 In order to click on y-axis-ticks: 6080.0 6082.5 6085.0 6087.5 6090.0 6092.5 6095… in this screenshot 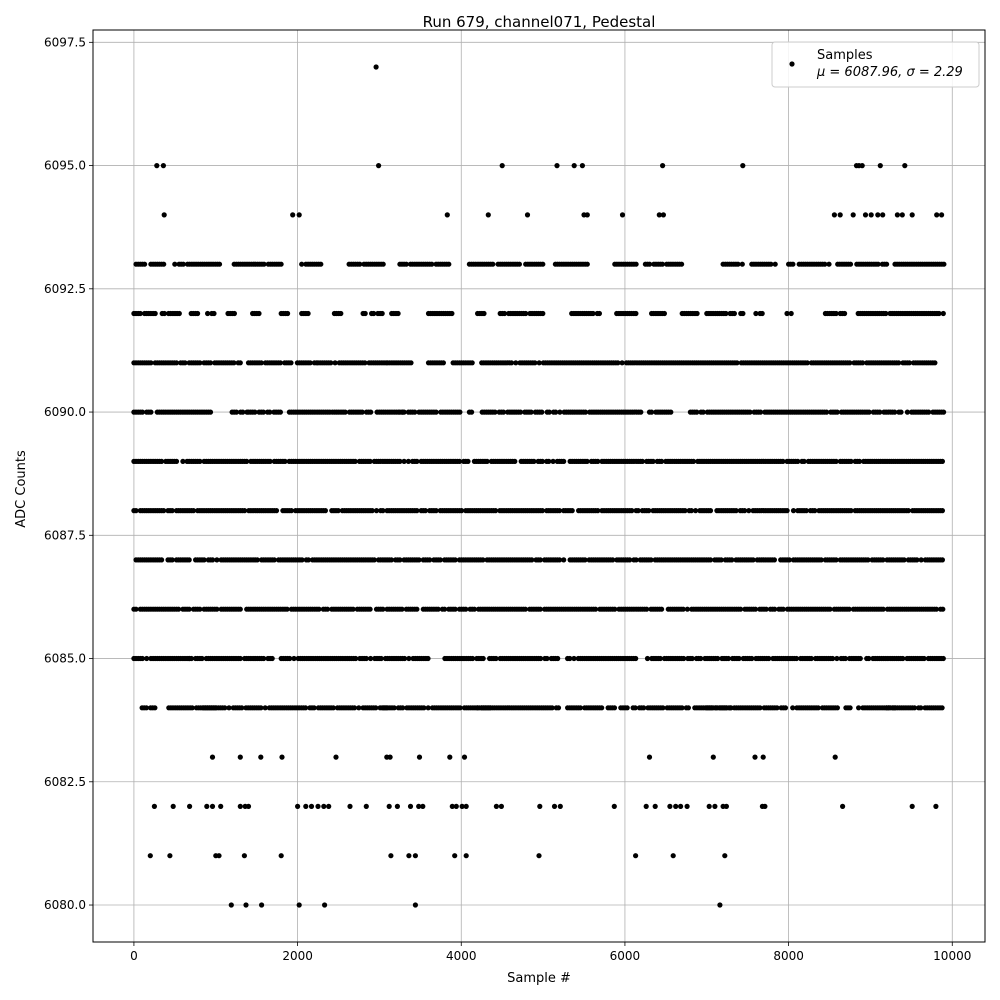, I will do `click(68, 473)`.